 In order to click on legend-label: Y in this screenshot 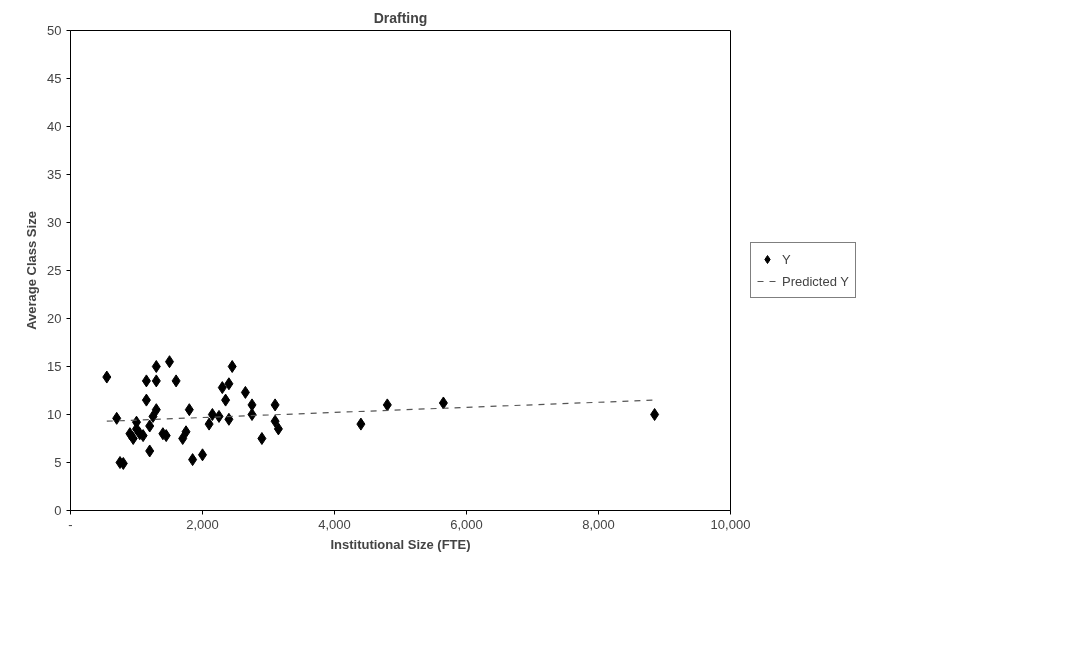, I will do `click(787, 259)`.